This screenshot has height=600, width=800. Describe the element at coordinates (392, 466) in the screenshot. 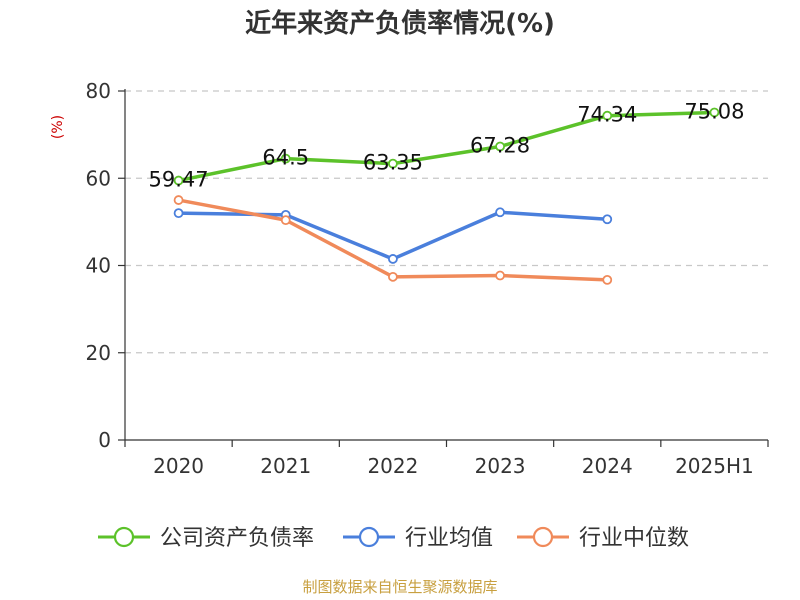

I see `x-tick-label-2022: 2022` at that location.